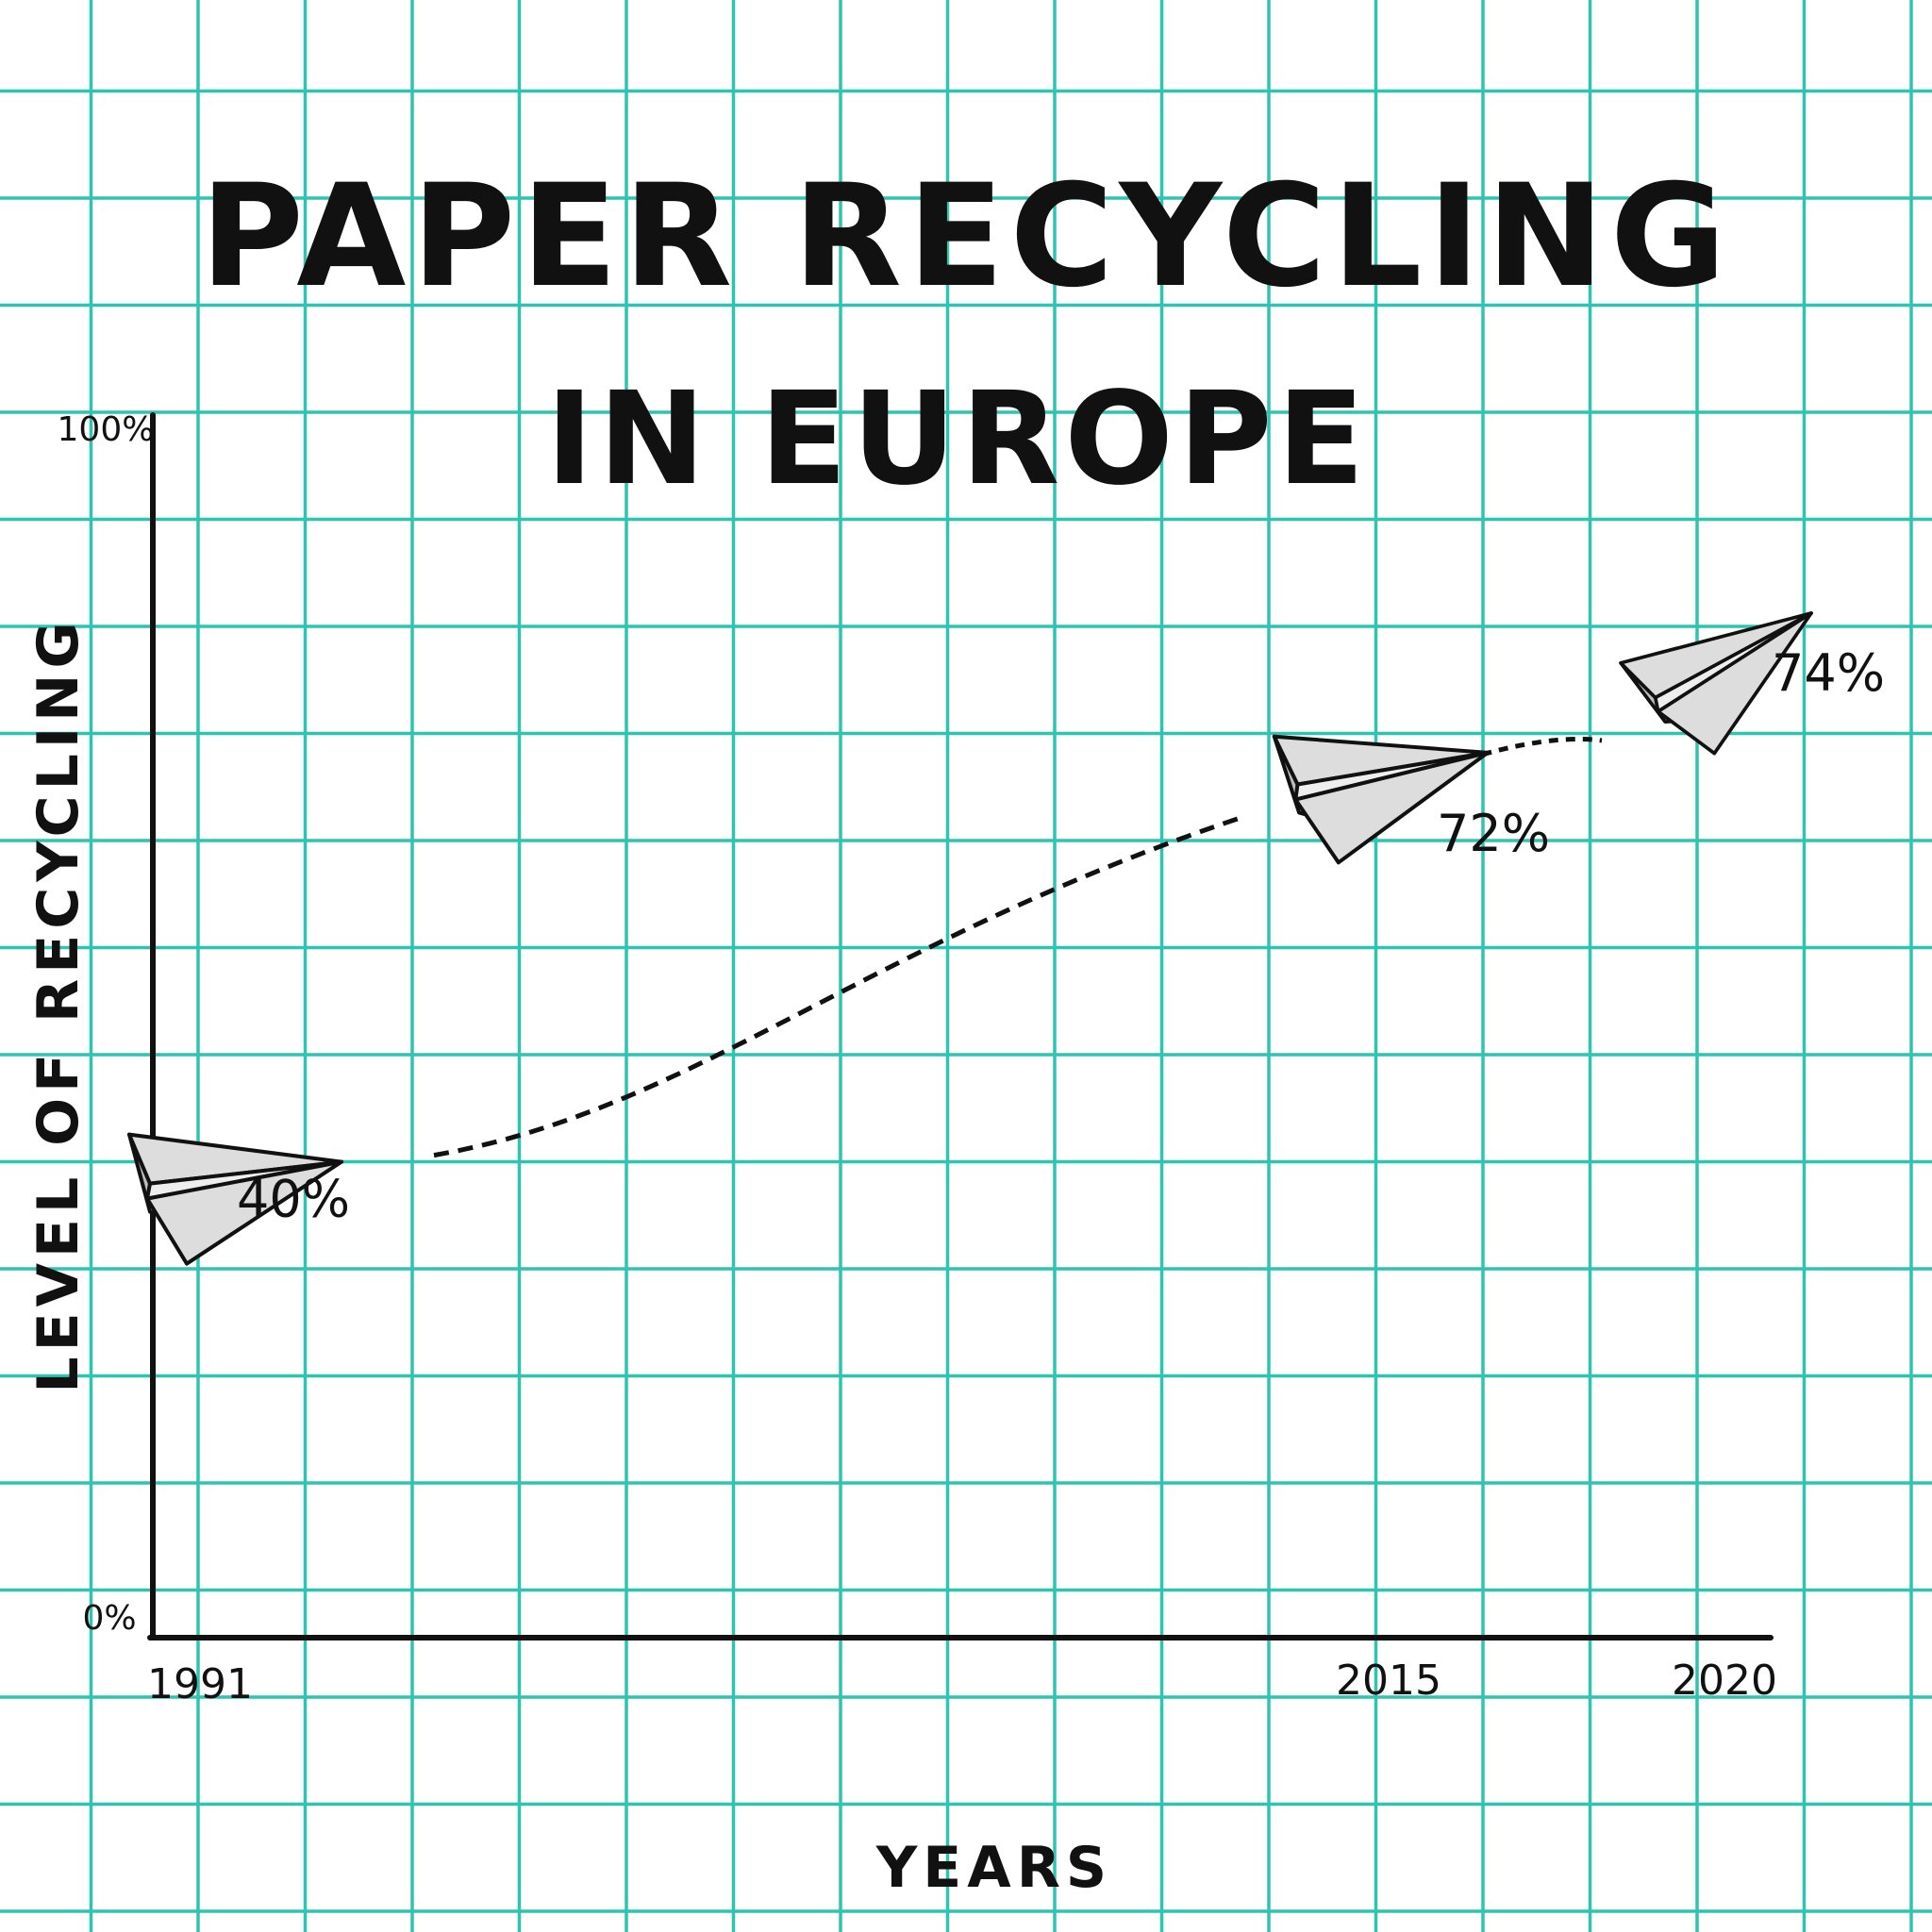  Describe the element at coordinates (957, 440) in the screenshot. I see `chart-subtitle: IN EUROPE` at that location.